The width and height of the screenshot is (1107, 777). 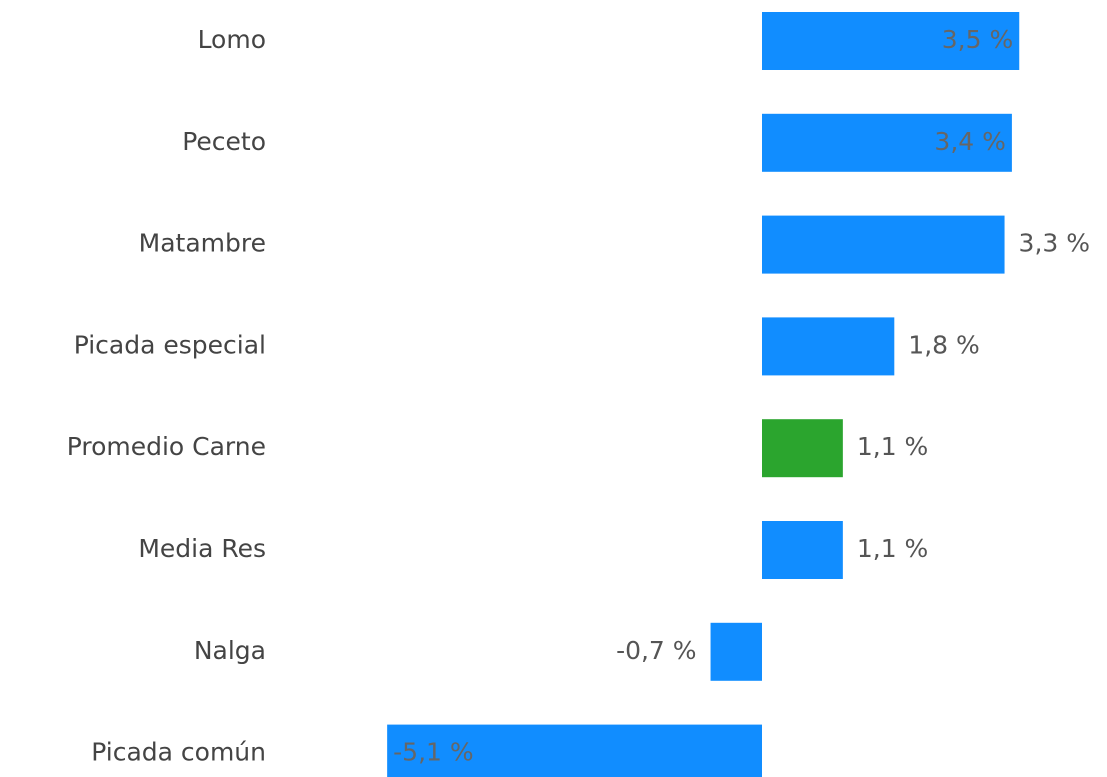 What do you see at coordinates (178, 752) in the screenshot?
I see `category-label: Picada común` at bounding box center [178, 752].